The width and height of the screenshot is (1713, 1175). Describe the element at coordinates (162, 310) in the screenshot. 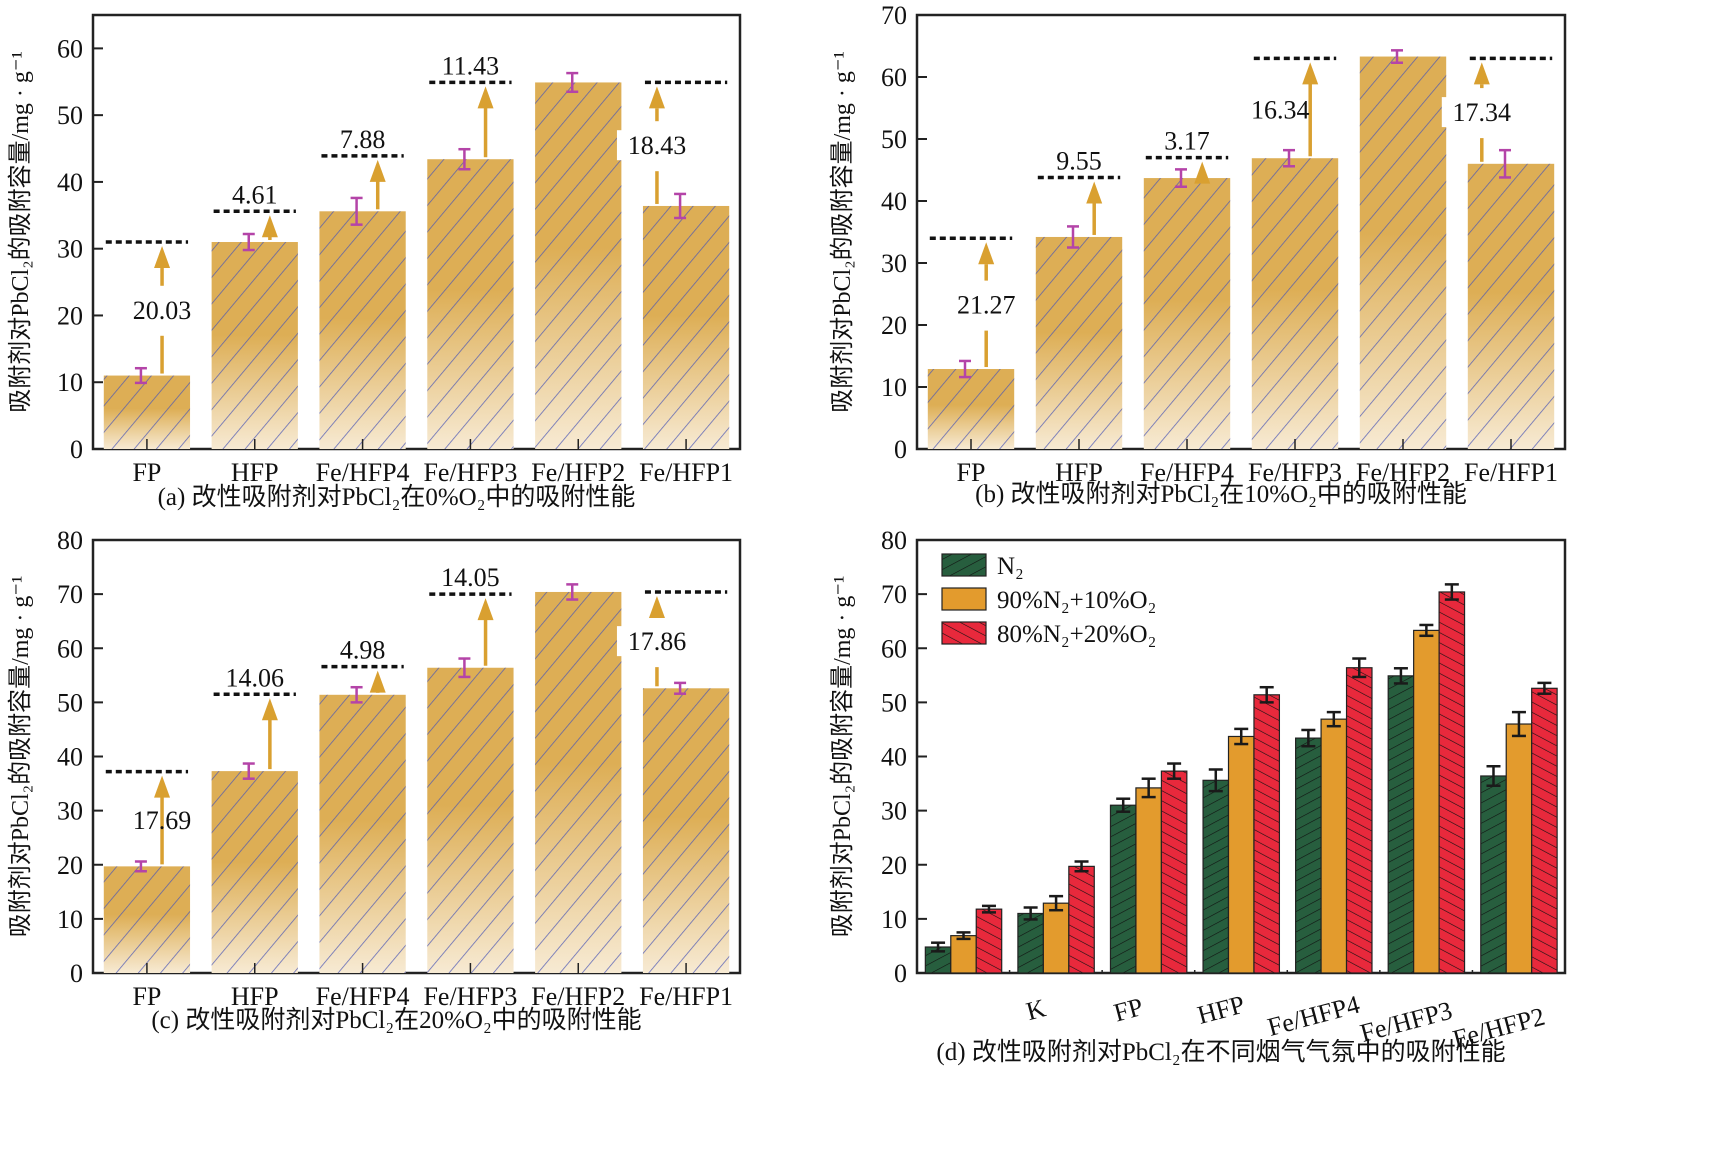

I see `delta-annotation: 20.03` at that location.